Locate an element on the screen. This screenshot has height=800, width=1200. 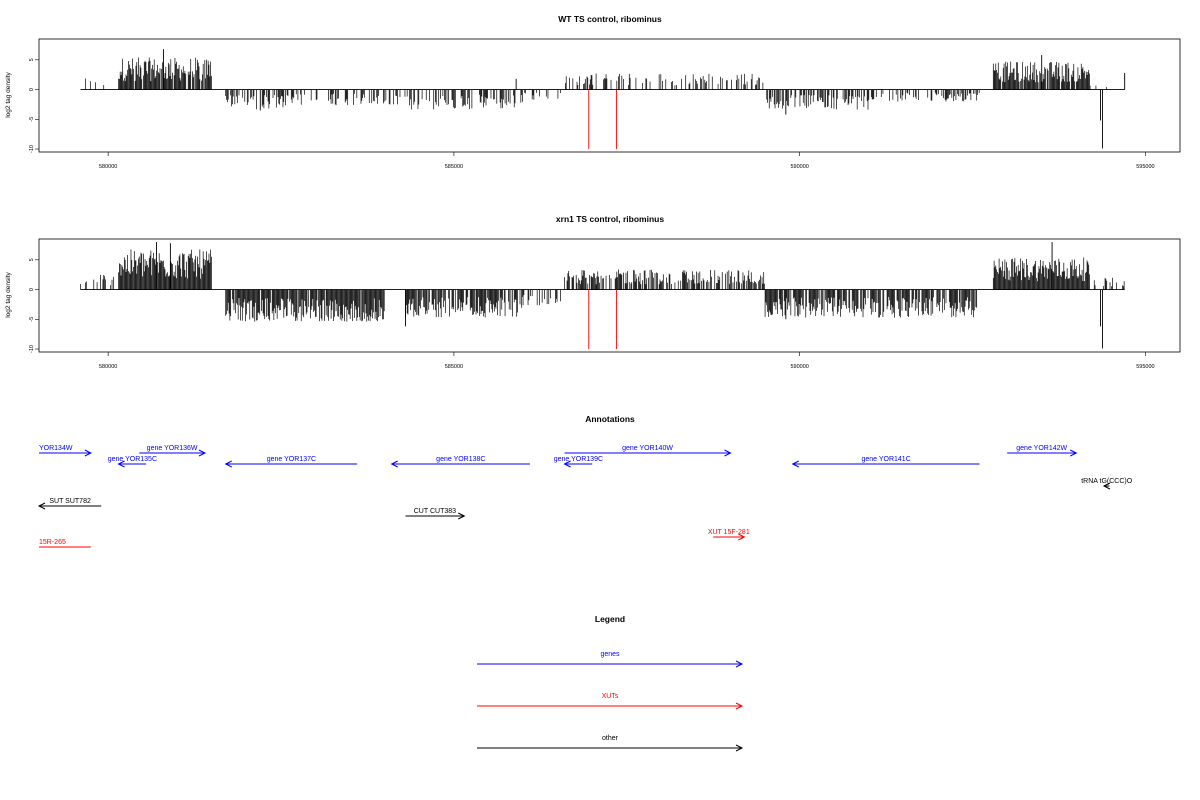
annotation-feature: tRNA tG(CCC)O is located at coordinates (1107, 484).